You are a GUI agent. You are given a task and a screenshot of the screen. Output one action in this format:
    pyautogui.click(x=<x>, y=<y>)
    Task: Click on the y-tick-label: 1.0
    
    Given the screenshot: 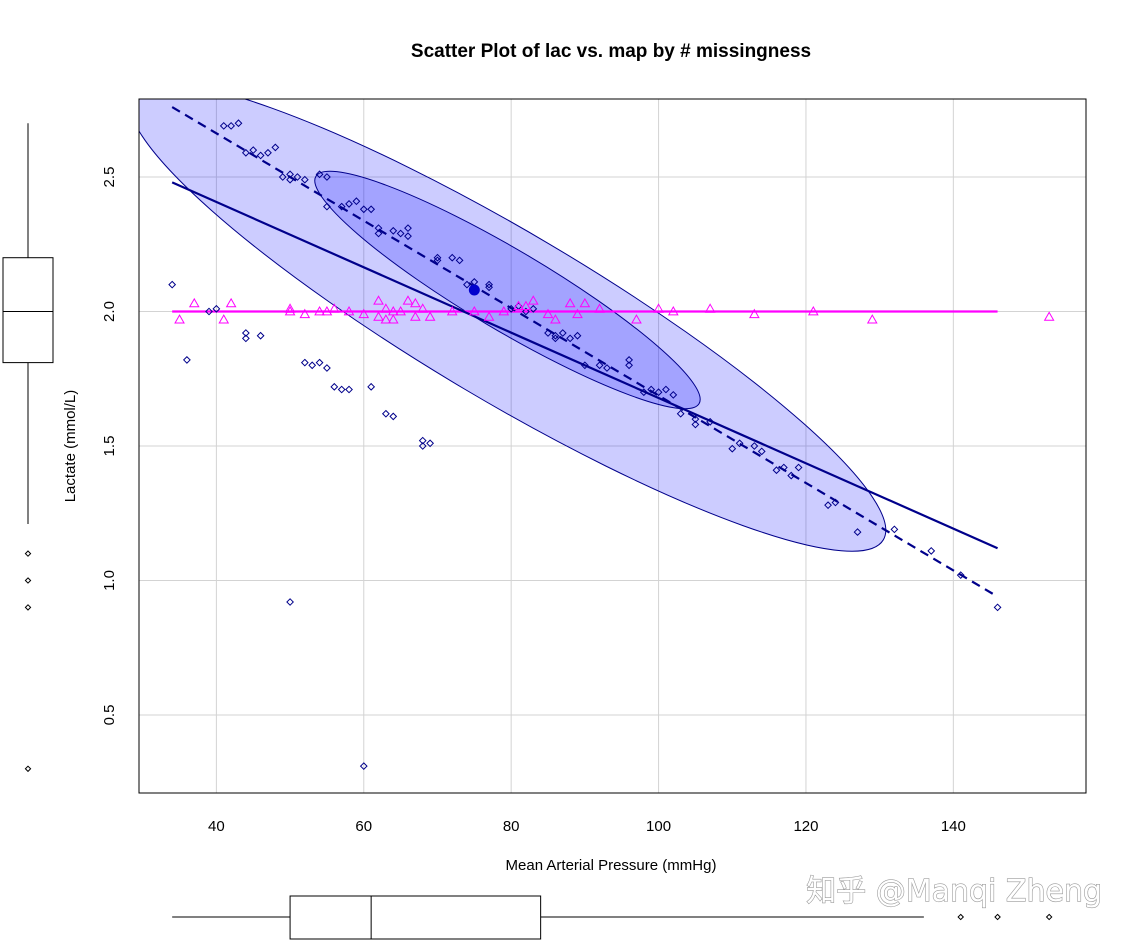 What is the action you would take?
    pyautogui.click(x=109, y=580)
    